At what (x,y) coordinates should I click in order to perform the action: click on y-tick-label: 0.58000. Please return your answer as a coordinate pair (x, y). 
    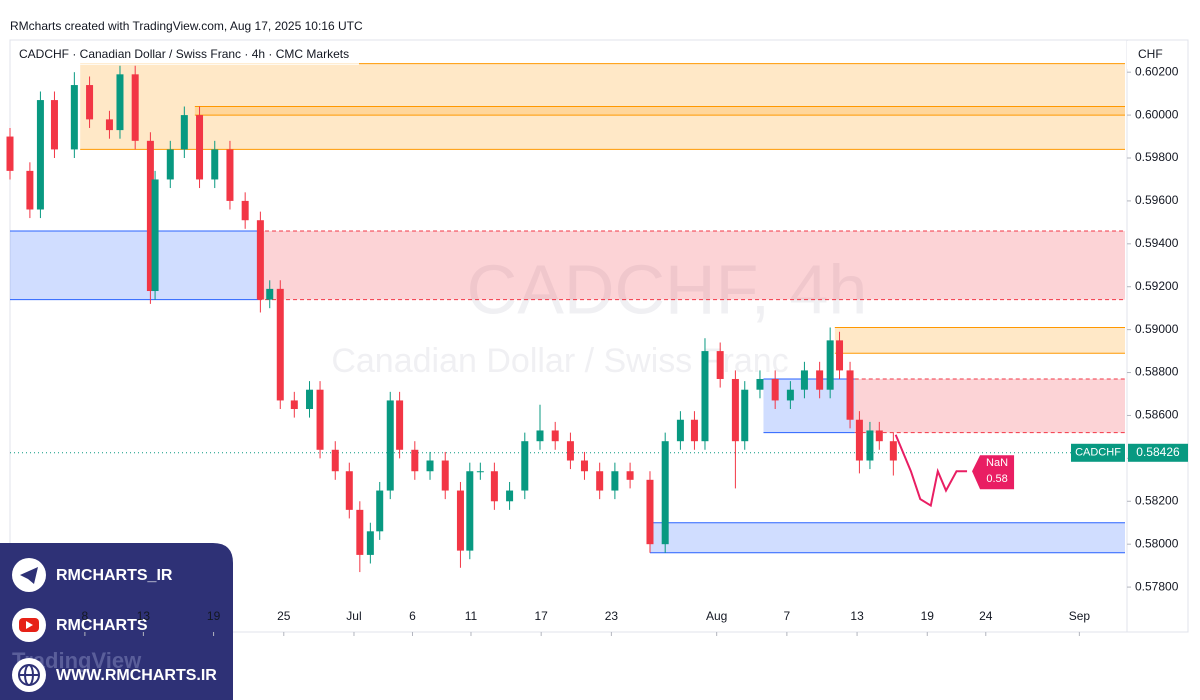
    Looking at the image, I should click on (1157, 543).